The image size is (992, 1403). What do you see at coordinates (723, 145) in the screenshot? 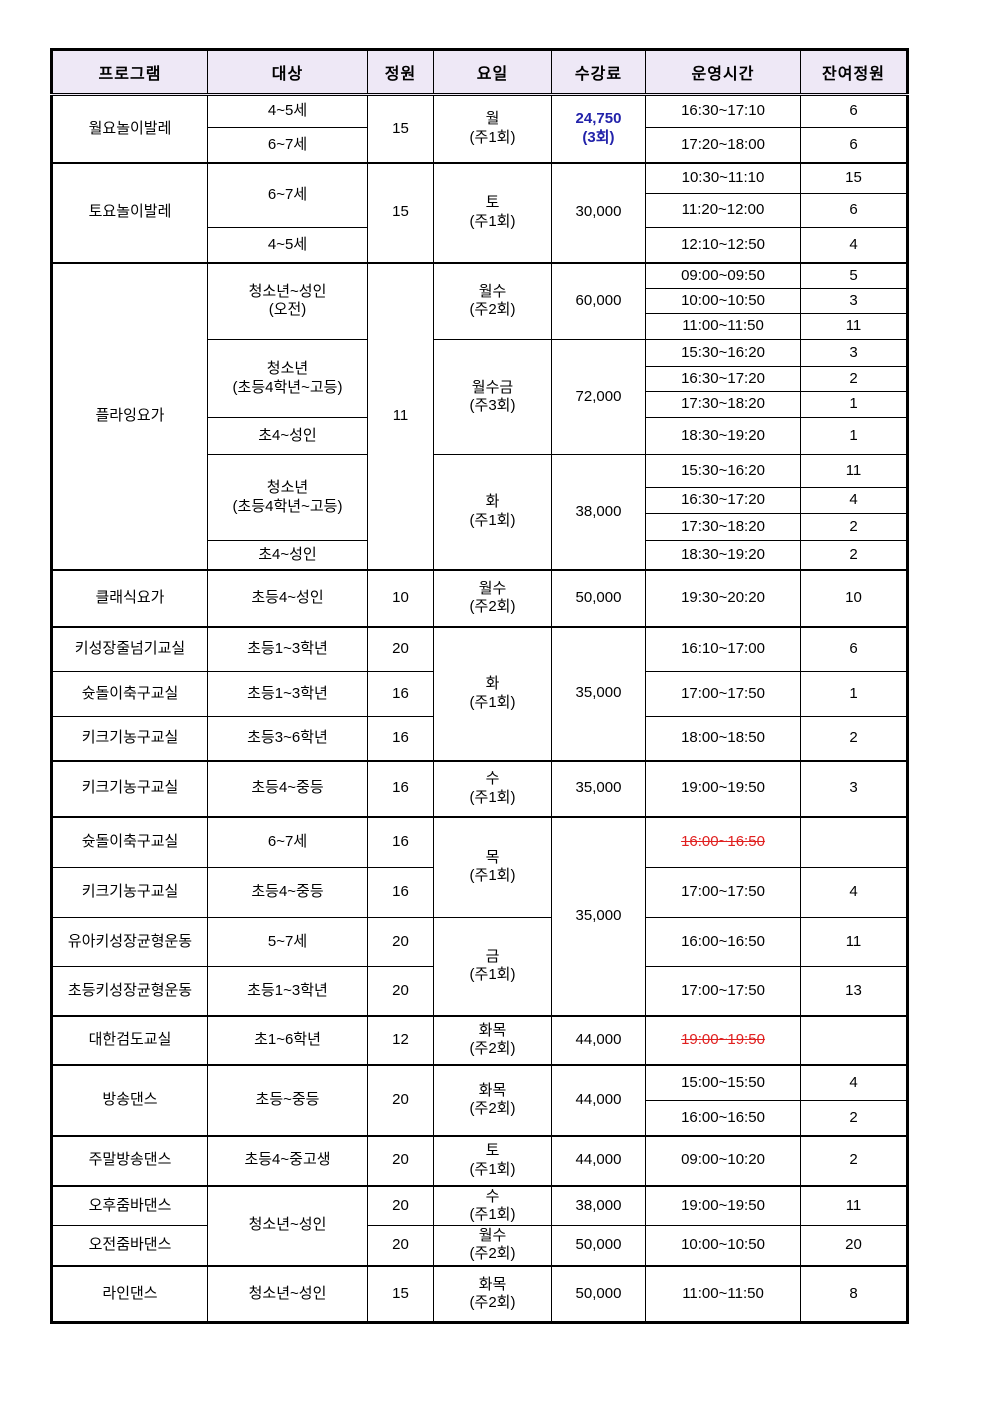
I see `cell-time: 17:20~18:00` at bounding box center [723, 145].